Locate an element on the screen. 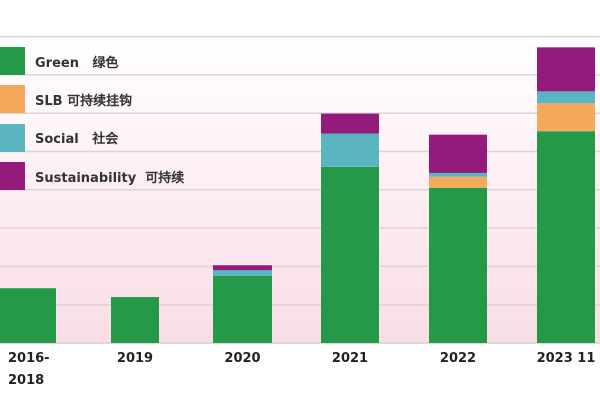 Image resolution: width=600 pixels, height=400 pixels. legend-label: SLB 可持续挂钩 is located at coordinates (84, 101).